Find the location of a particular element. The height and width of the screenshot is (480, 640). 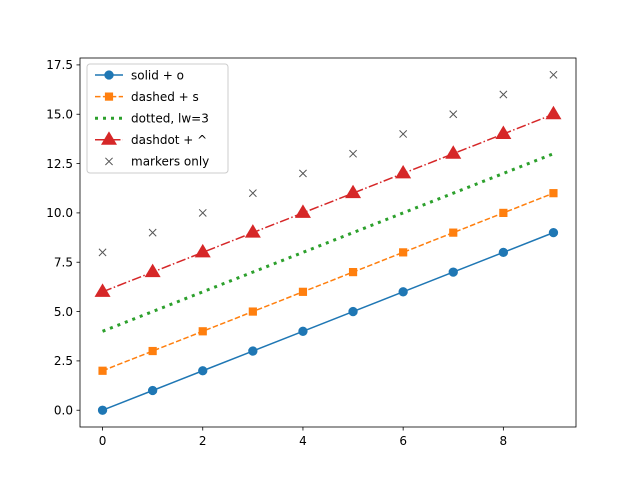

x-tick-label: 4 is located at coordinates (303, 441).